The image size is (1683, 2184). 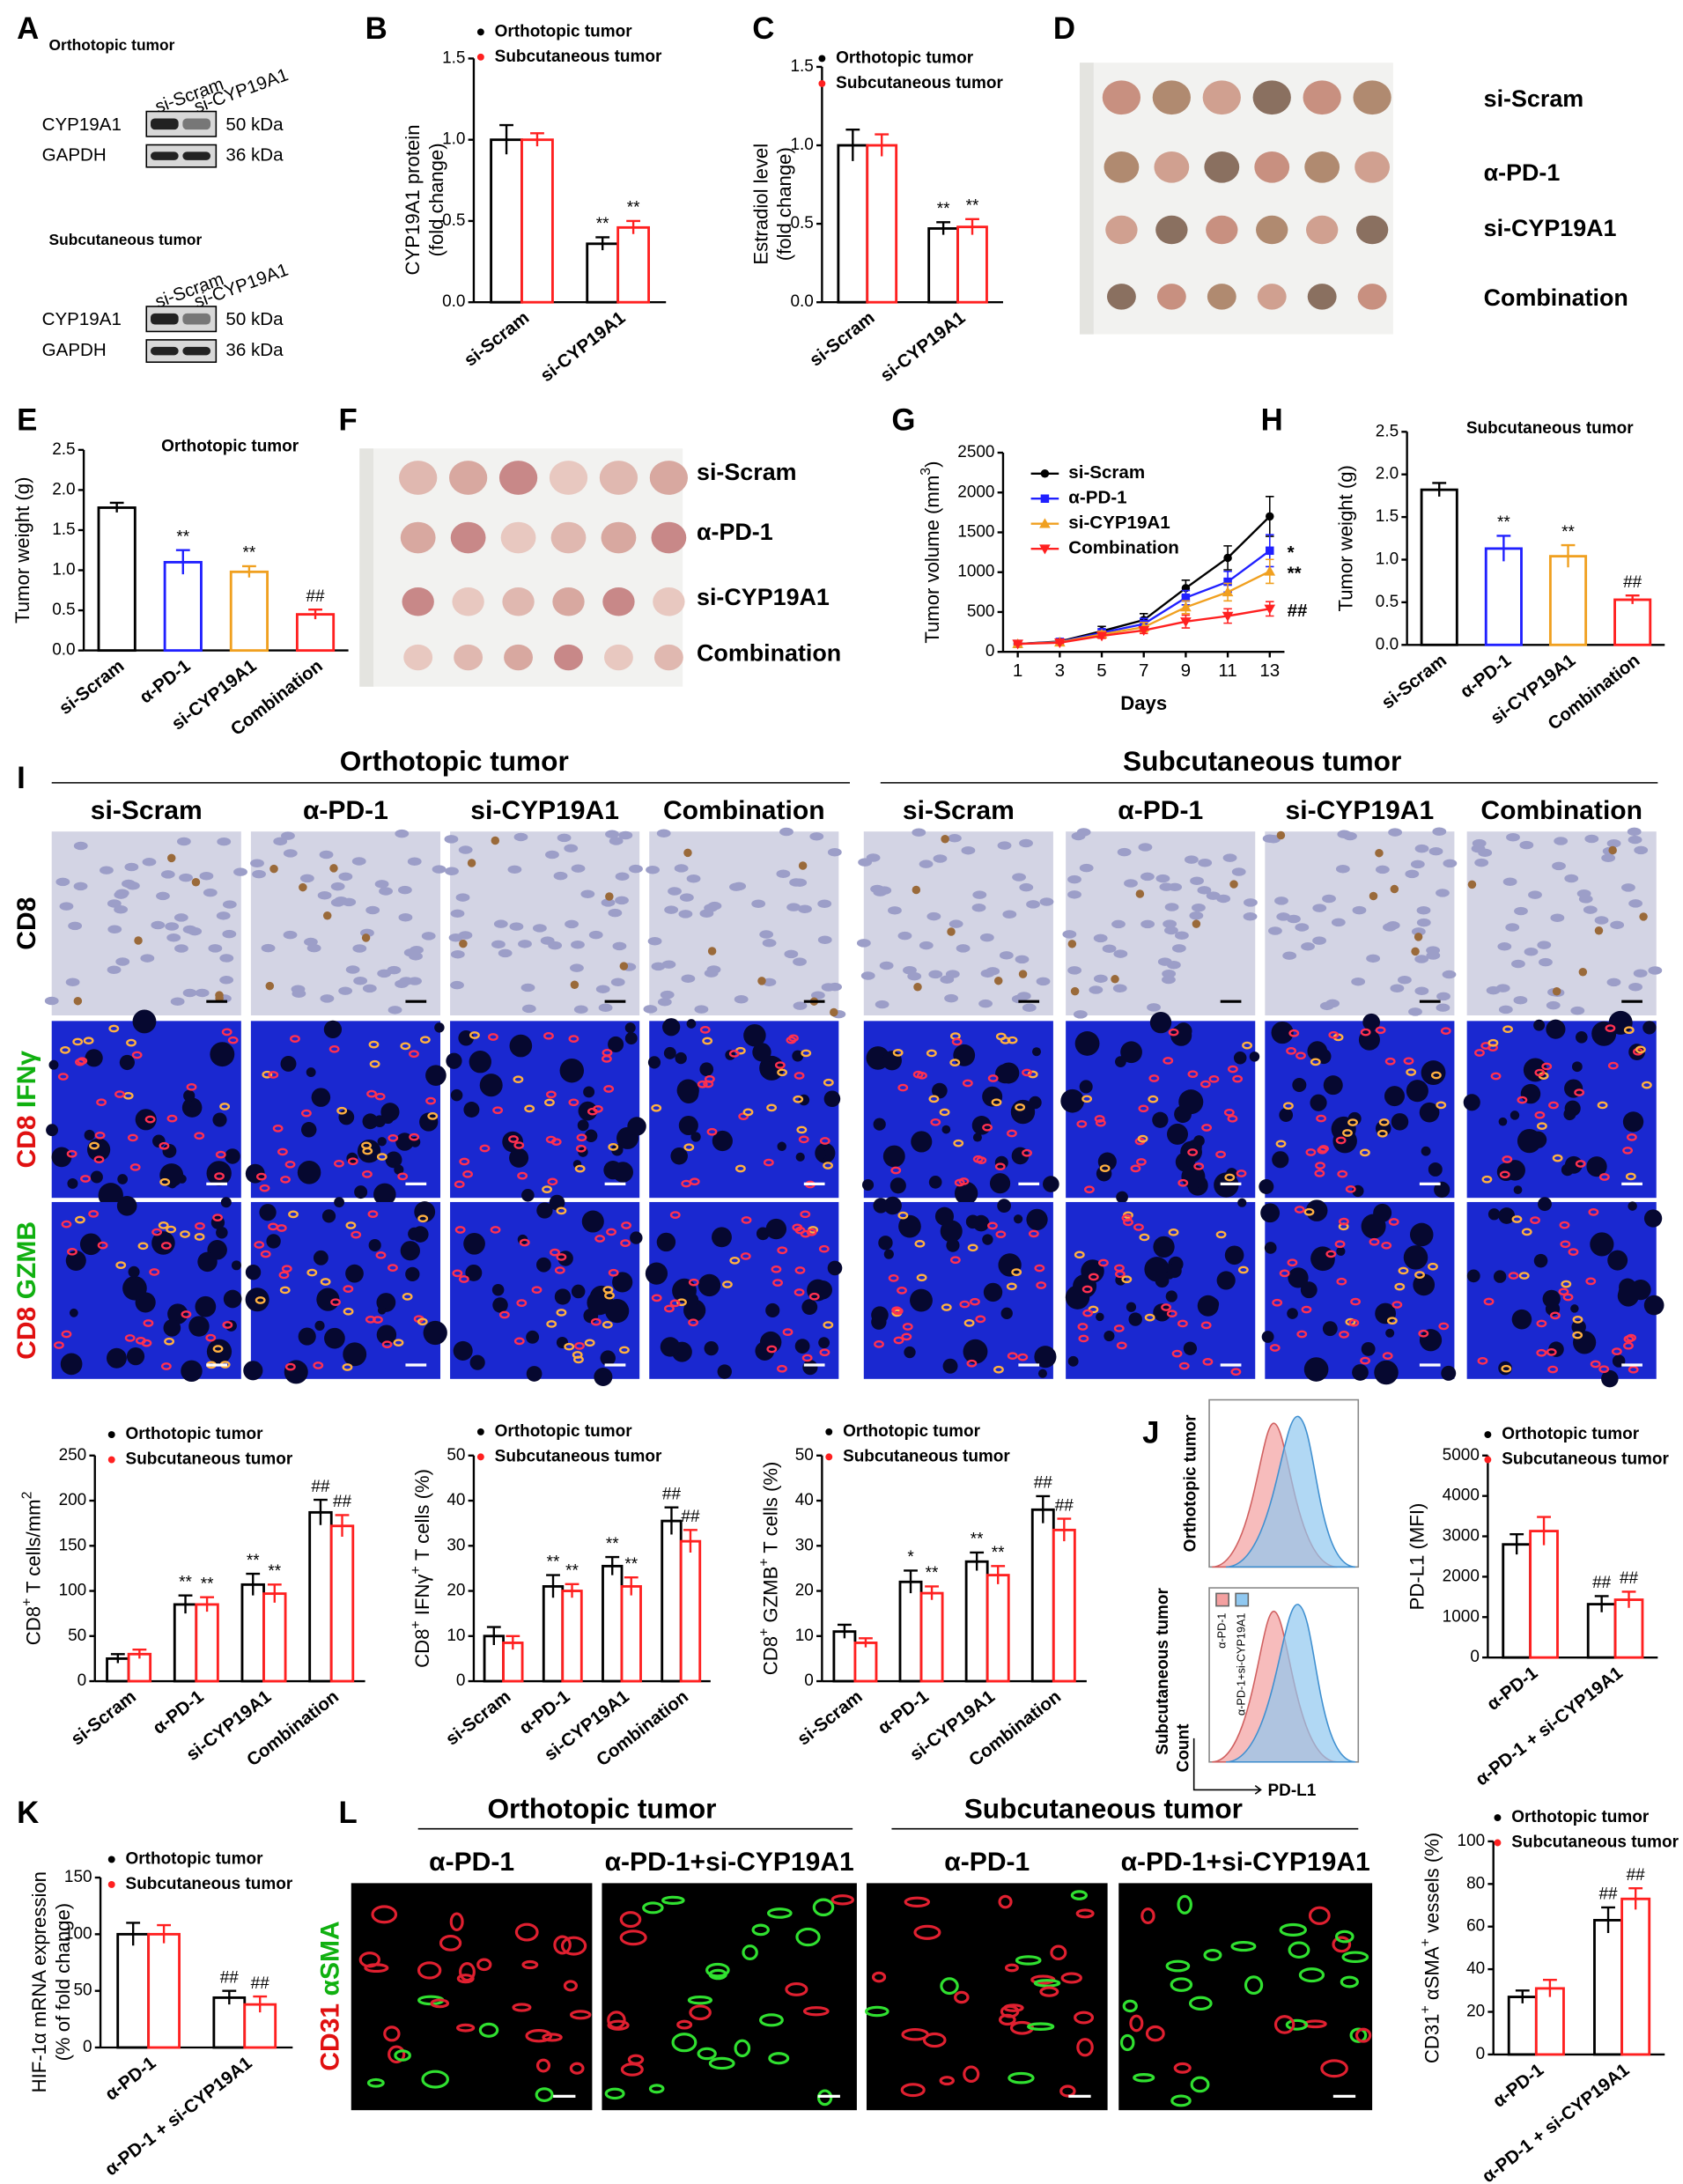 I want to click on y-tick-label: 0.0, so click(x=1387, y=644).